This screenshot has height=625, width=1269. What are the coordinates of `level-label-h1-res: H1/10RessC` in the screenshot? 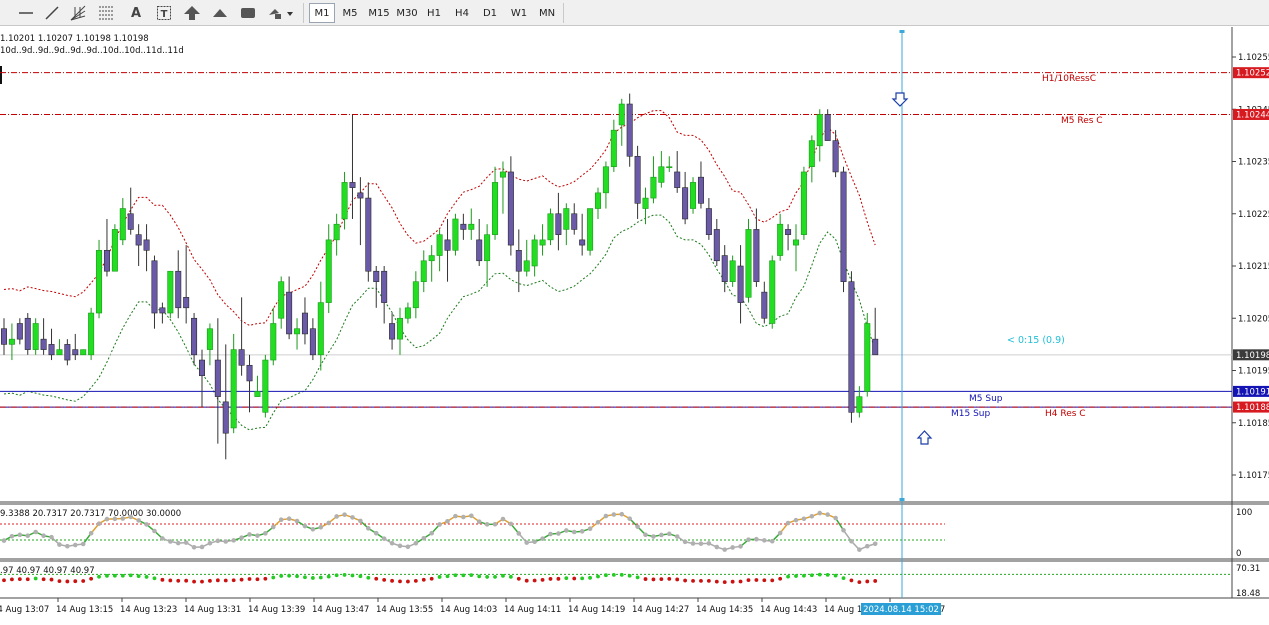 It's located at (1069, 79).